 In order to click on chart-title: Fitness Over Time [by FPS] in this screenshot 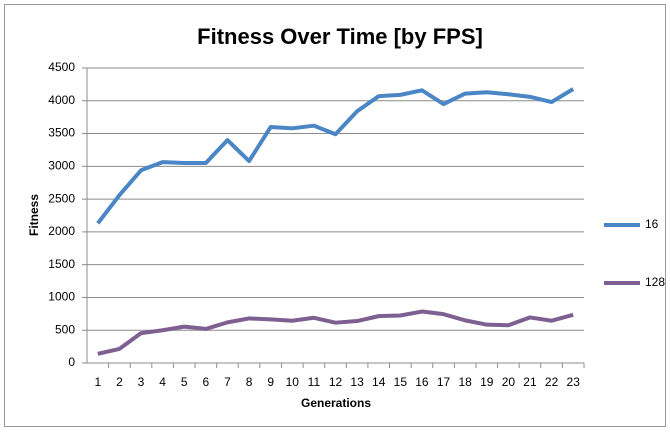, I will do `click(340, 36)`.